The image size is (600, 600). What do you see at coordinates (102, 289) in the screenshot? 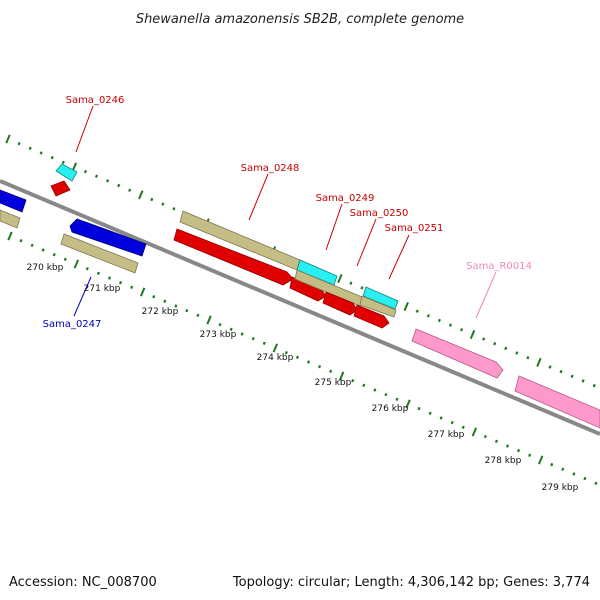
I see `tick-label-271: 271 kbp` at bounding box center [102, 289].